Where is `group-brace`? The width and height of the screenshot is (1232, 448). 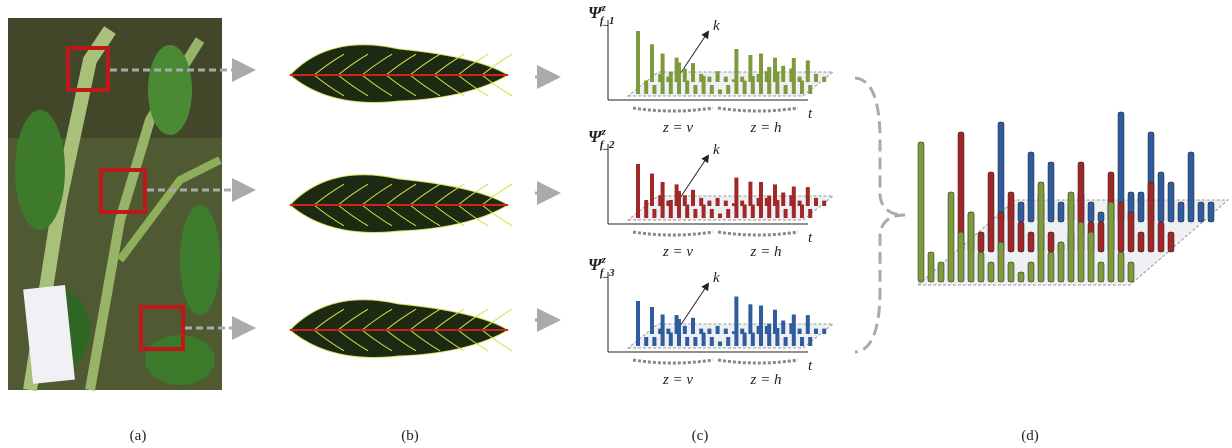
group-brace is located at coordinates (673, 233).